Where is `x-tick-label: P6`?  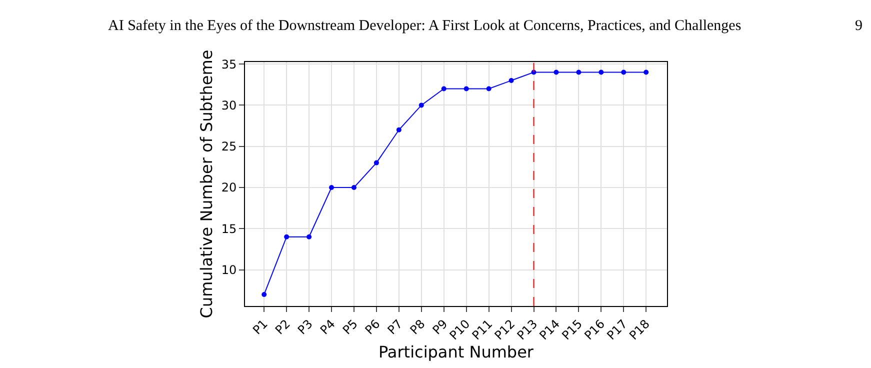 x-tick-label: P6 is located at coordinates (372, 327).